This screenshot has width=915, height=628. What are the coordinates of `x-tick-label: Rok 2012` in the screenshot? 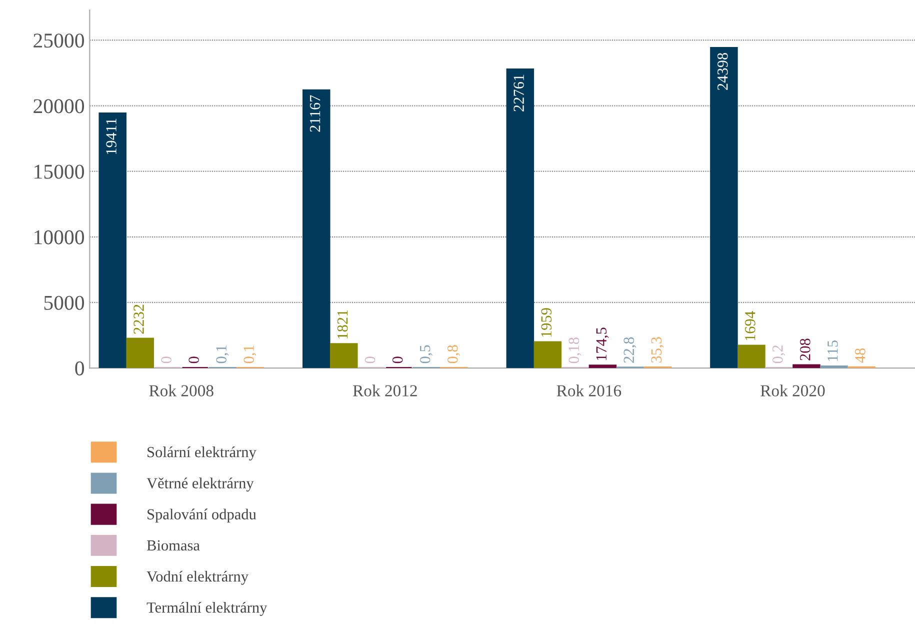 It's located at (384, 390).